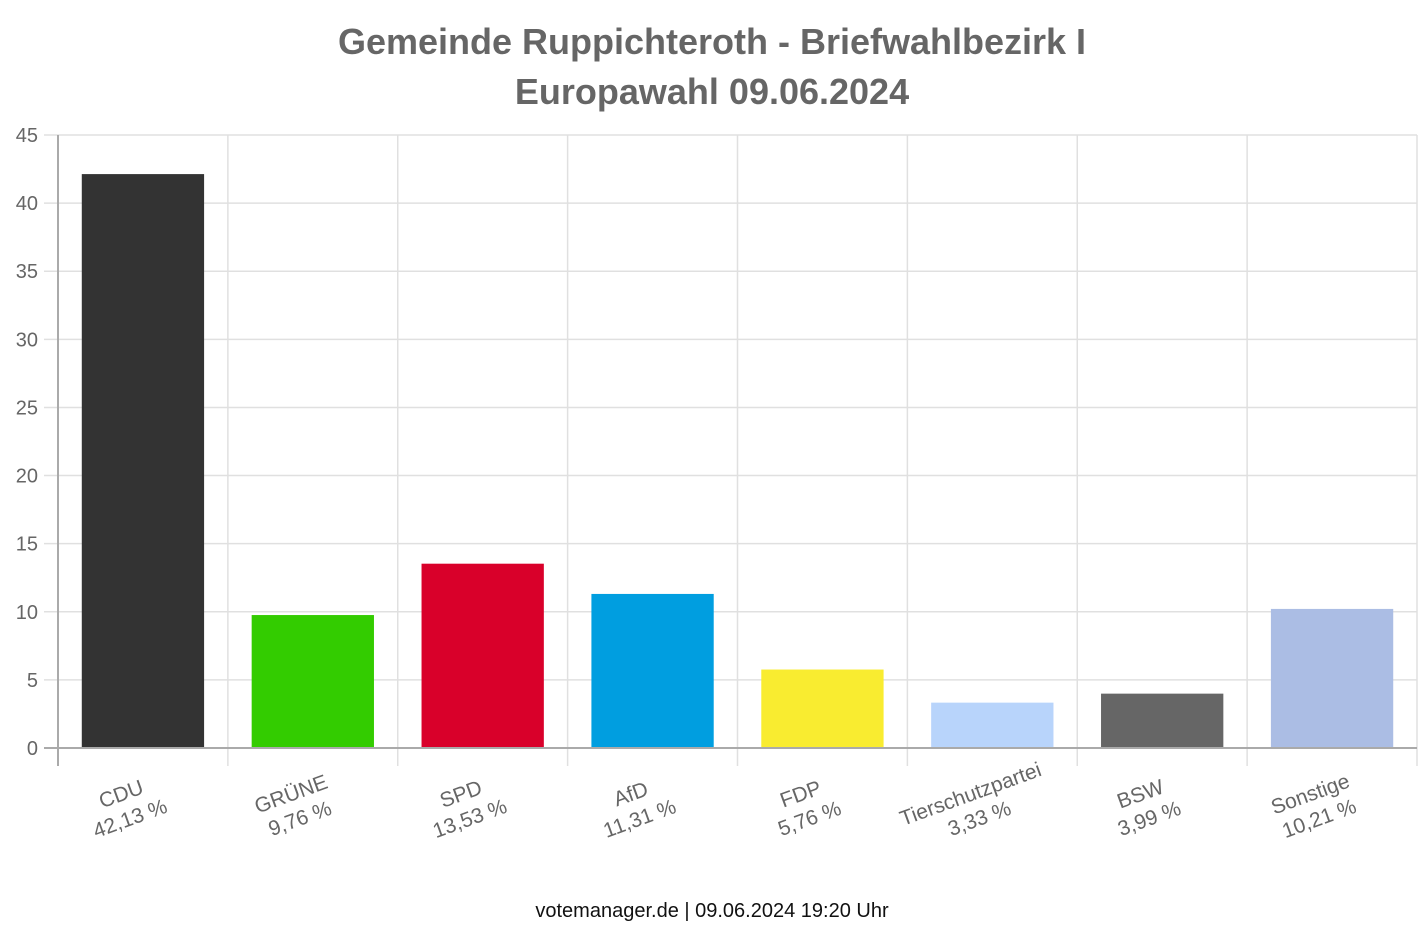 This screenshot has height=936, width=1424. I want to click on bar-tierschutzpartei, so click(992, 725).